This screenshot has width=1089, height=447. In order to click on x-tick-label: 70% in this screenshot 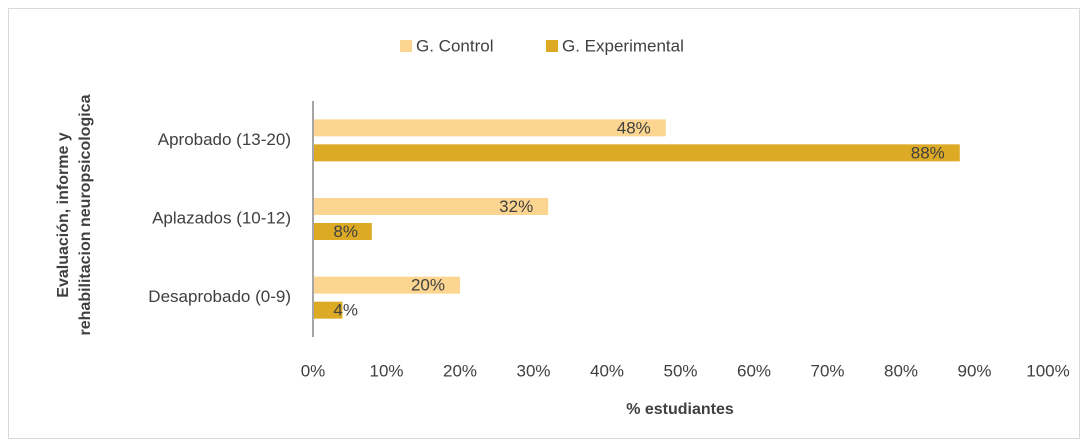, I will do `click(827, 370)`.